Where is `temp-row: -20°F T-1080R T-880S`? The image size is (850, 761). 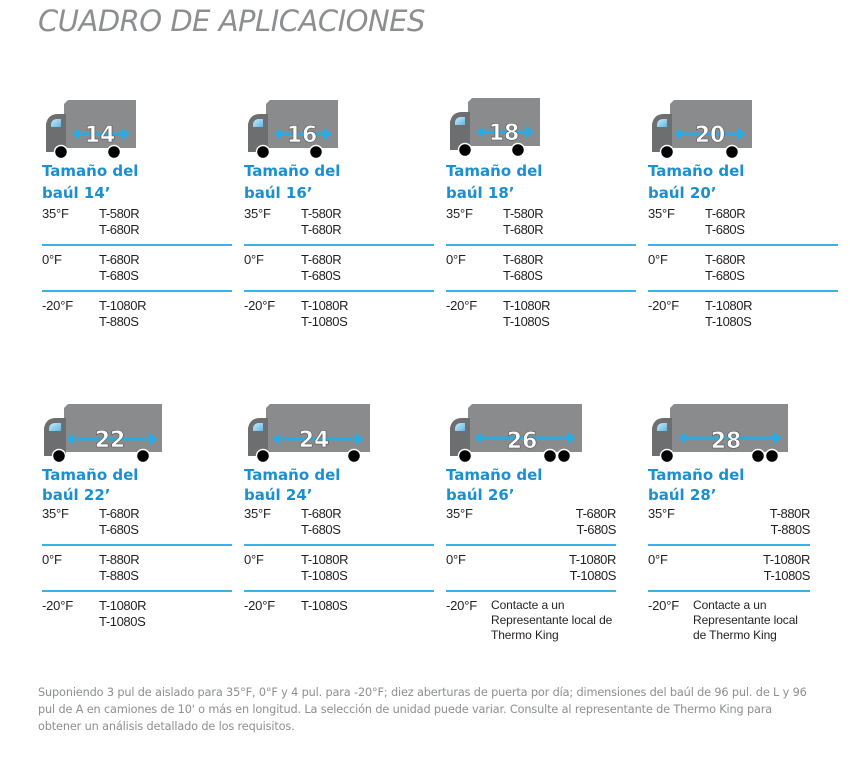
temp-row: -20°F T-1080R T-880S is located at coordinates (94, 313).